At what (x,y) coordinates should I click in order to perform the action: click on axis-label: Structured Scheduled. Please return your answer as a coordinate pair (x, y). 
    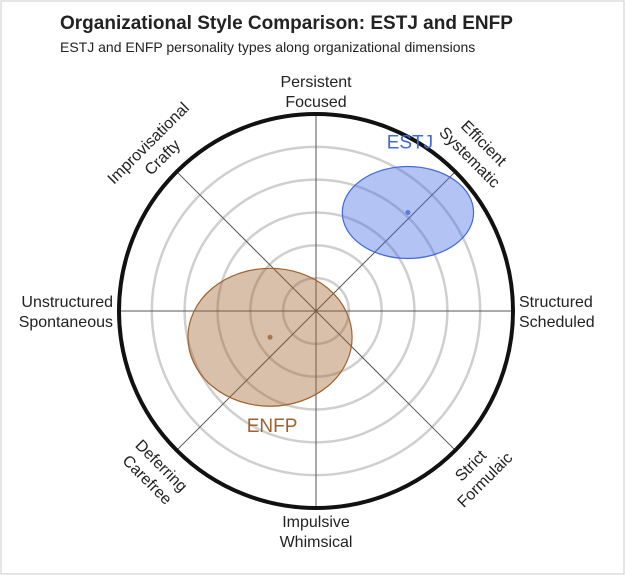
    Looking at the image, I should click on (557, 312).